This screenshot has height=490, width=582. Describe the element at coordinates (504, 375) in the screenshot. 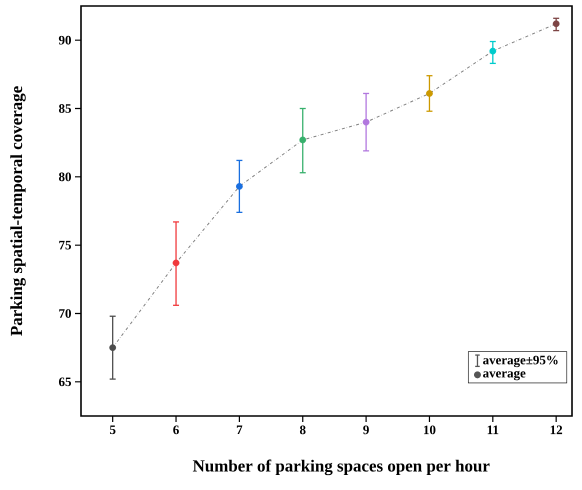

I see `legend-label: average` at that location.